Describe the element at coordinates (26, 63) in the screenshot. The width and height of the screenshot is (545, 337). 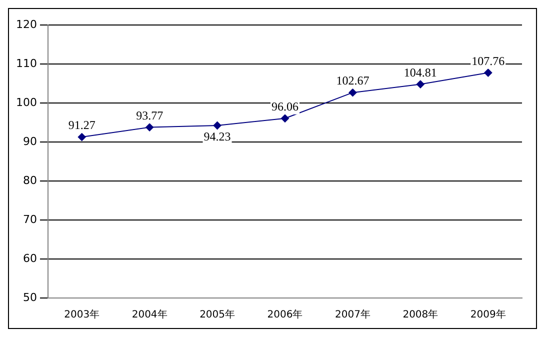
I see `y-tick-label: 110` at that location.